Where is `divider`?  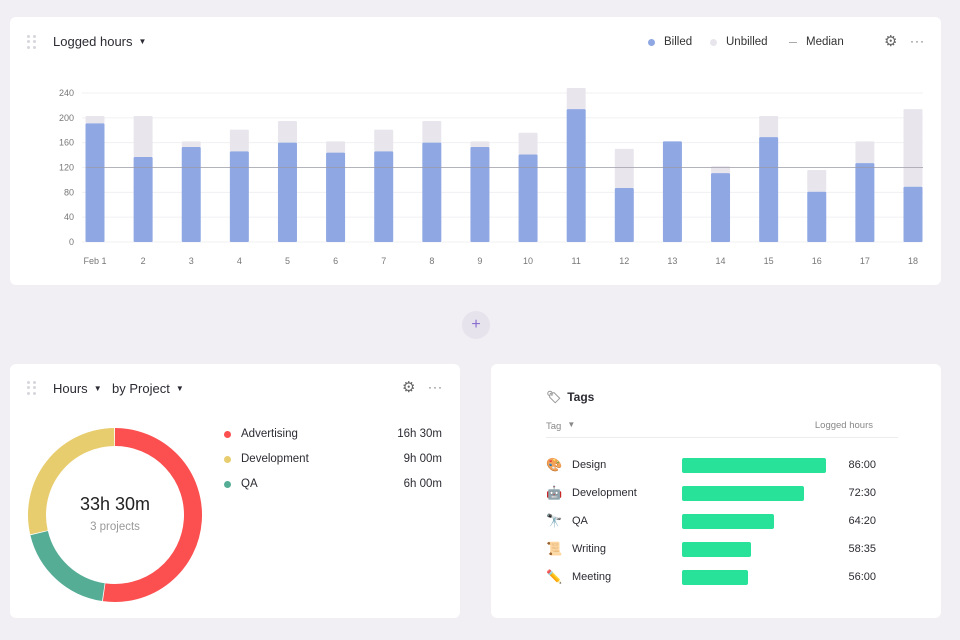 divider is located at coordinates (722, 437).